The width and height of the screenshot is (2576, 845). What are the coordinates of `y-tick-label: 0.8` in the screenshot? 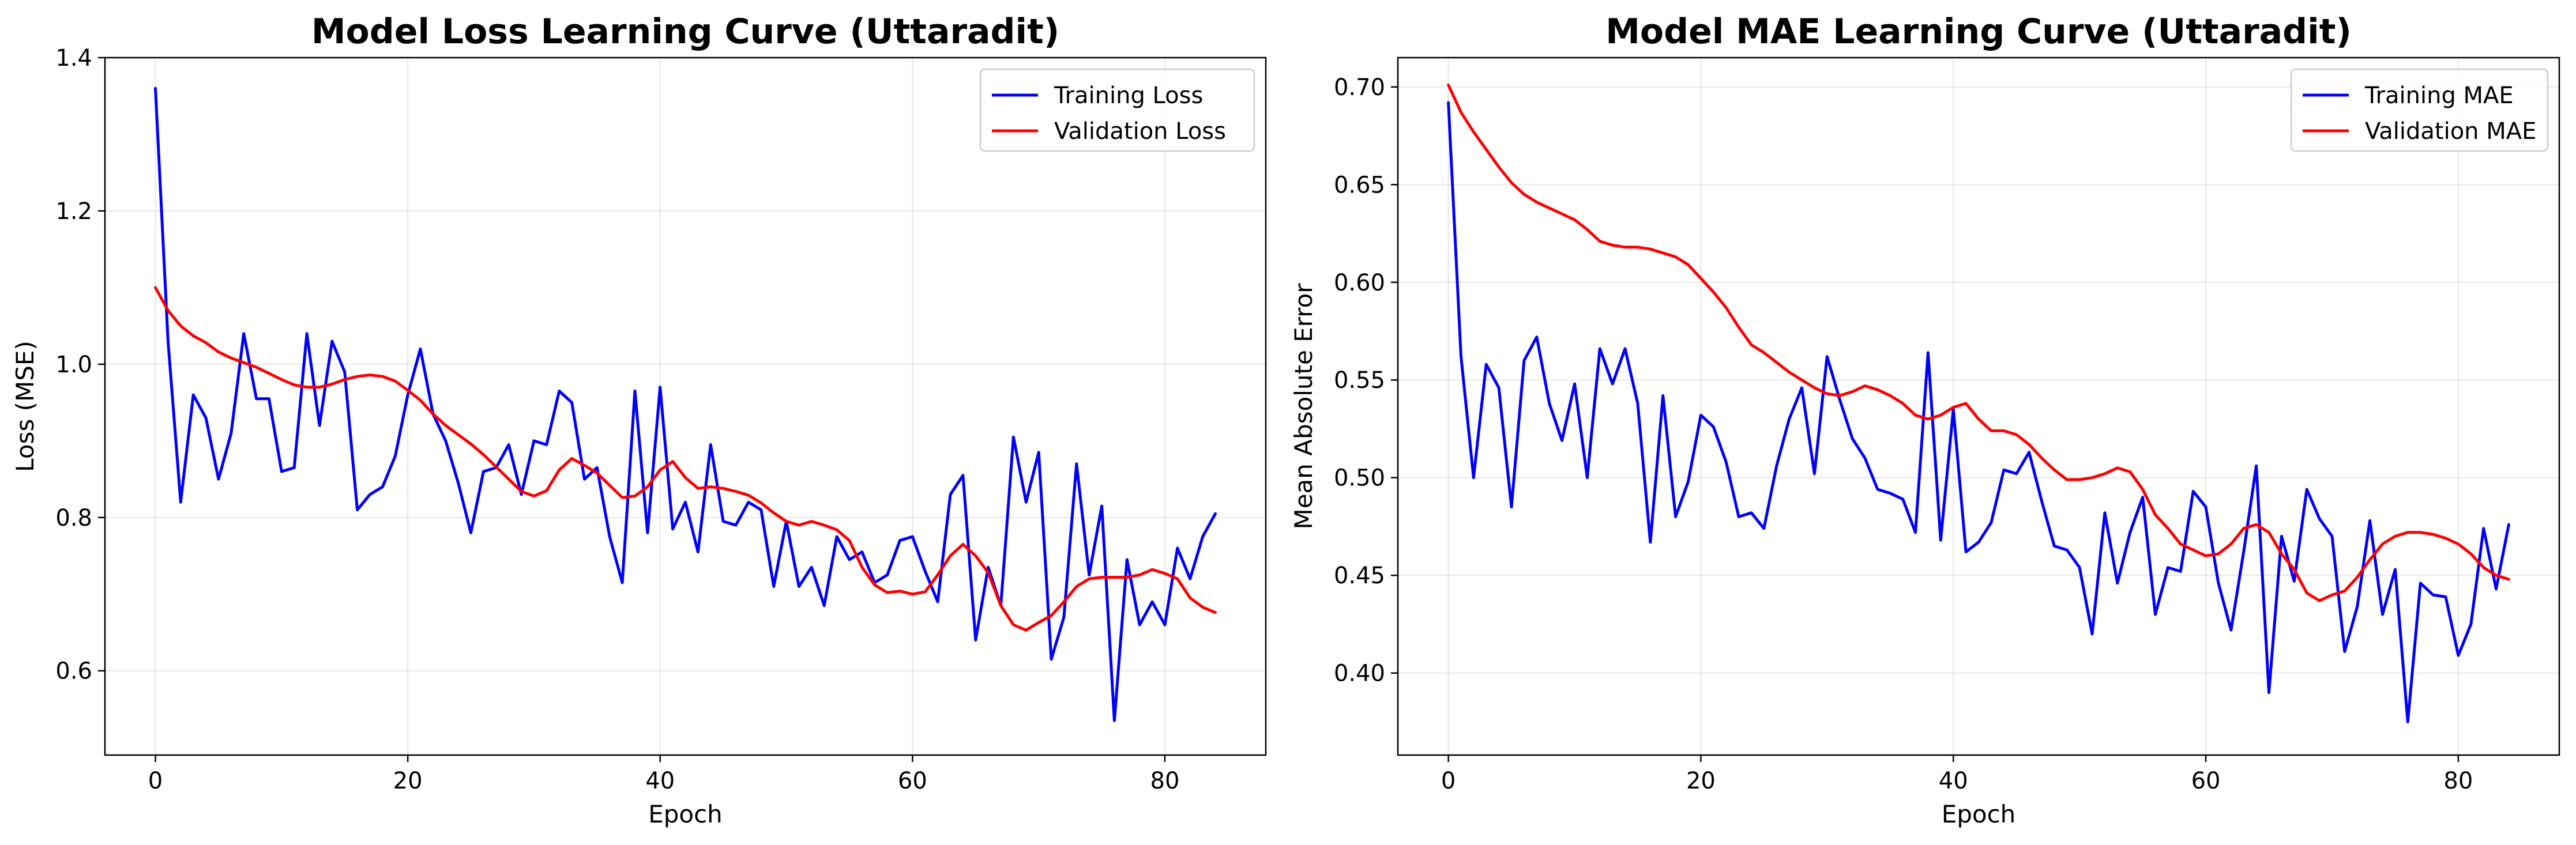 It's located at (73, 518).